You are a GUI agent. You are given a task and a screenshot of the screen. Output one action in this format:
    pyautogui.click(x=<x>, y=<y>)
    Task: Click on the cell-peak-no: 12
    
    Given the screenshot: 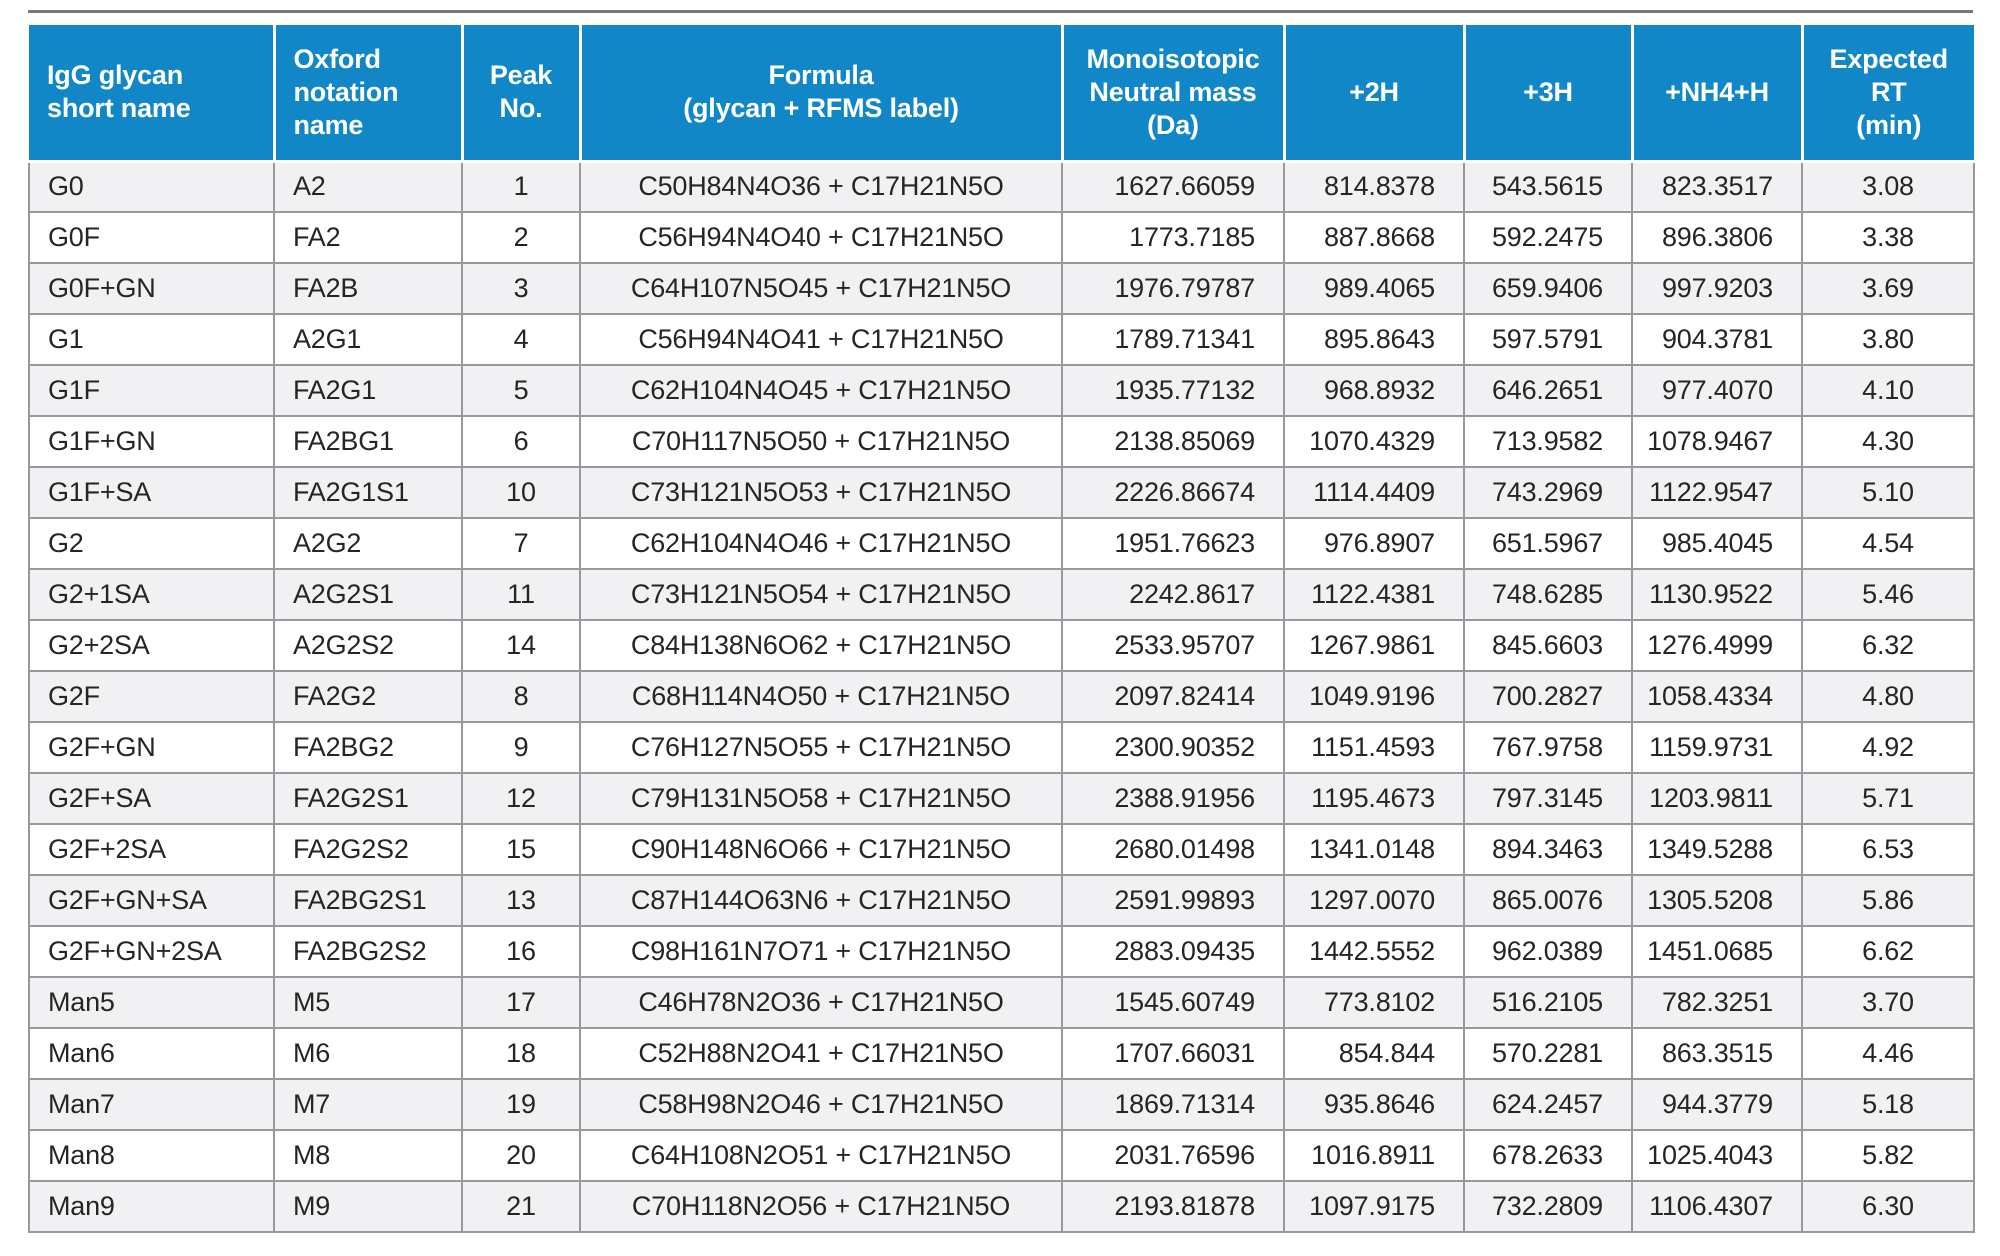 What is the action you would take?
    pyautogui.click(x=521, y=798)
    